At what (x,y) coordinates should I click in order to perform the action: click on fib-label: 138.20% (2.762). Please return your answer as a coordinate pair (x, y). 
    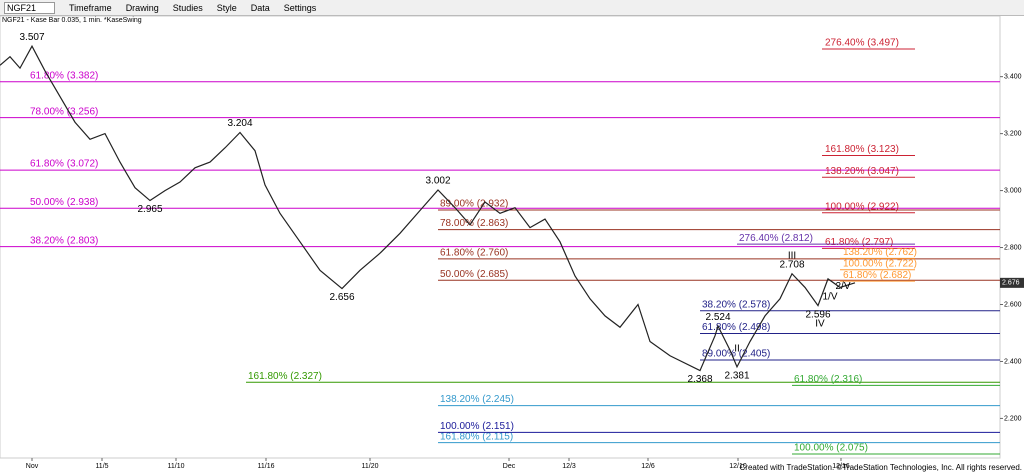
    Looking at the image, I should click on (880, 252).